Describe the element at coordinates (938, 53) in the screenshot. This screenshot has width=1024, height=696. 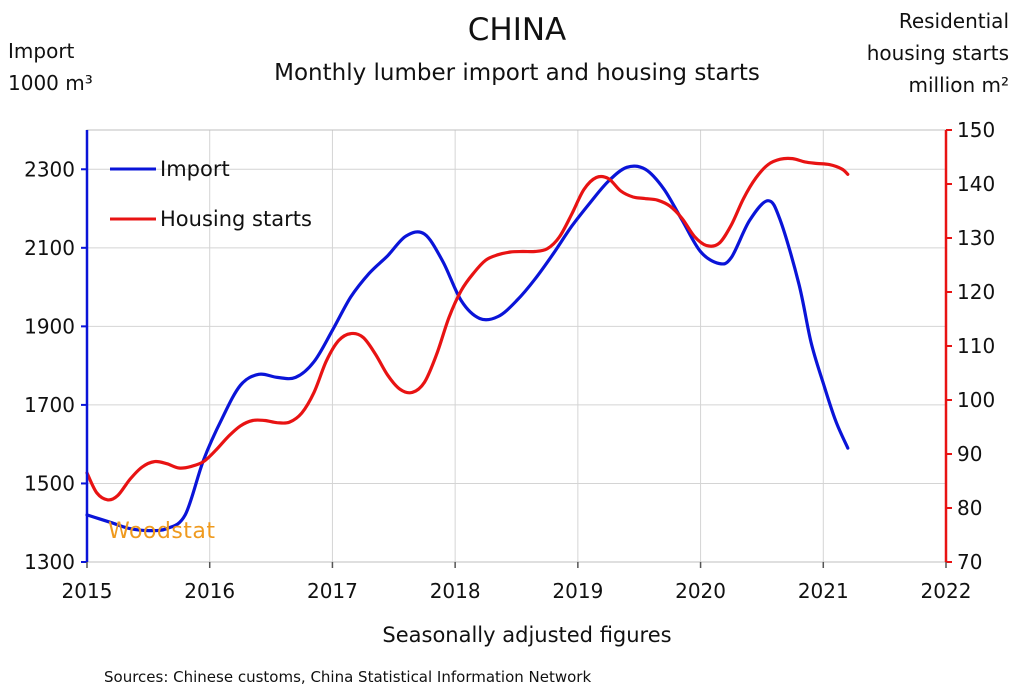
I see `right-axis-label-line2: housing starts` at that location.